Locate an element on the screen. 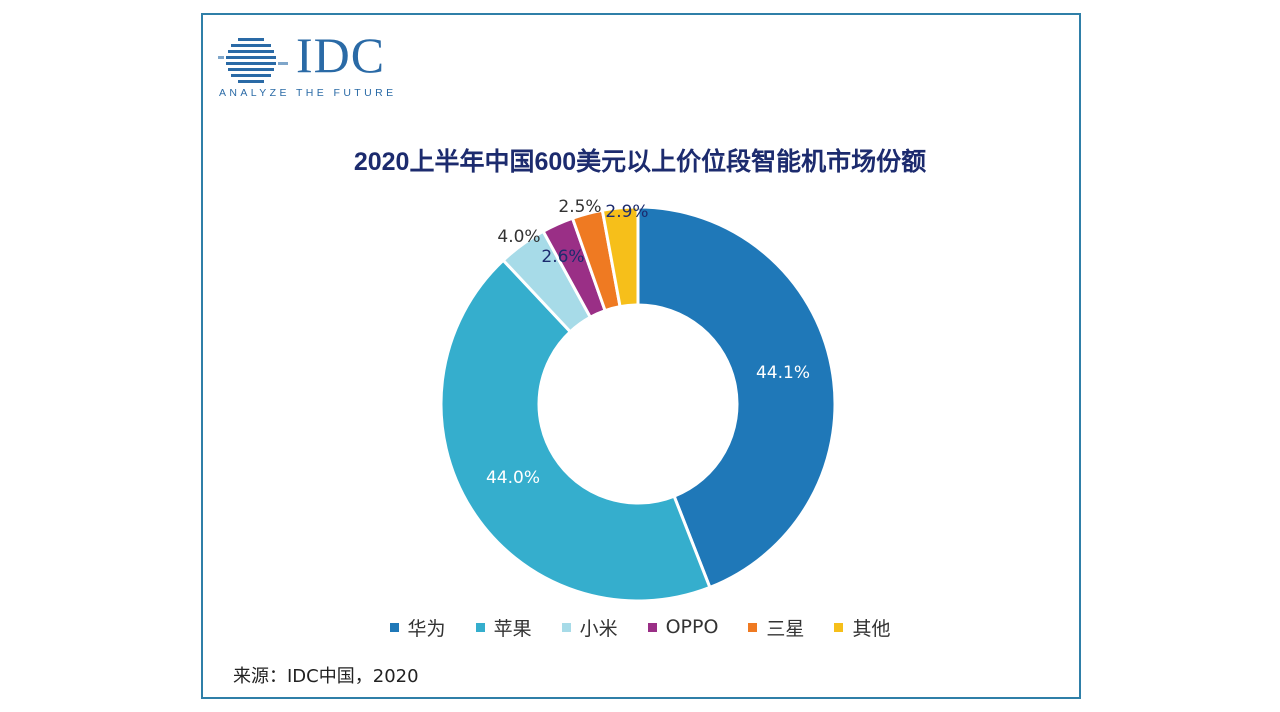  idc-logo-globe-icon is located at coordinates (253, 60).